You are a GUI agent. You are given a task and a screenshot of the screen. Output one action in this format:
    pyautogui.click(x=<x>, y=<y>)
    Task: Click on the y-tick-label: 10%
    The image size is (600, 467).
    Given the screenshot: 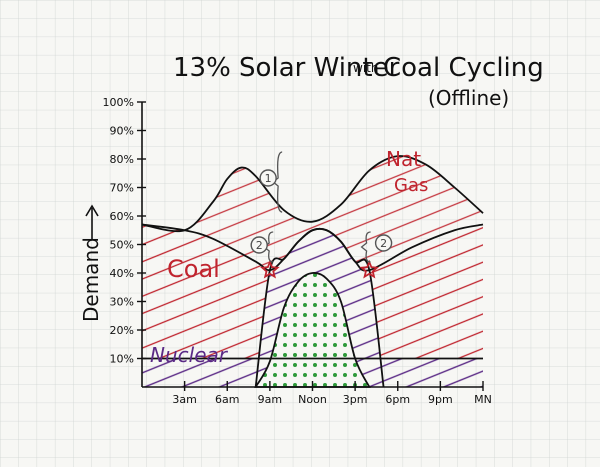 What is the action you would take?
    pyautogui.click(x=122, y=359)
    